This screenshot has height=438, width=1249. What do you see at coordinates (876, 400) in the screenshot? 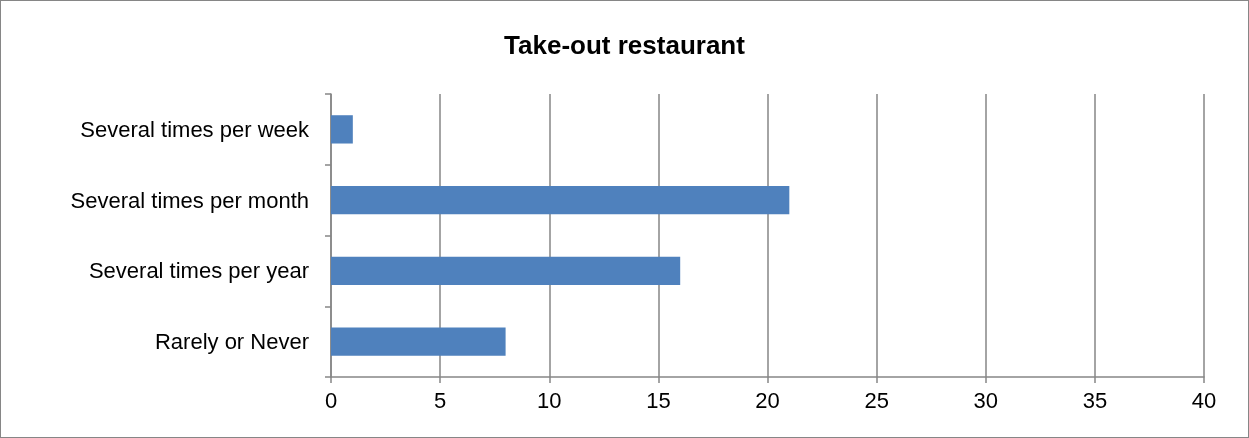
I see `x-tick-label: 25` at bounding box center [876, 400].